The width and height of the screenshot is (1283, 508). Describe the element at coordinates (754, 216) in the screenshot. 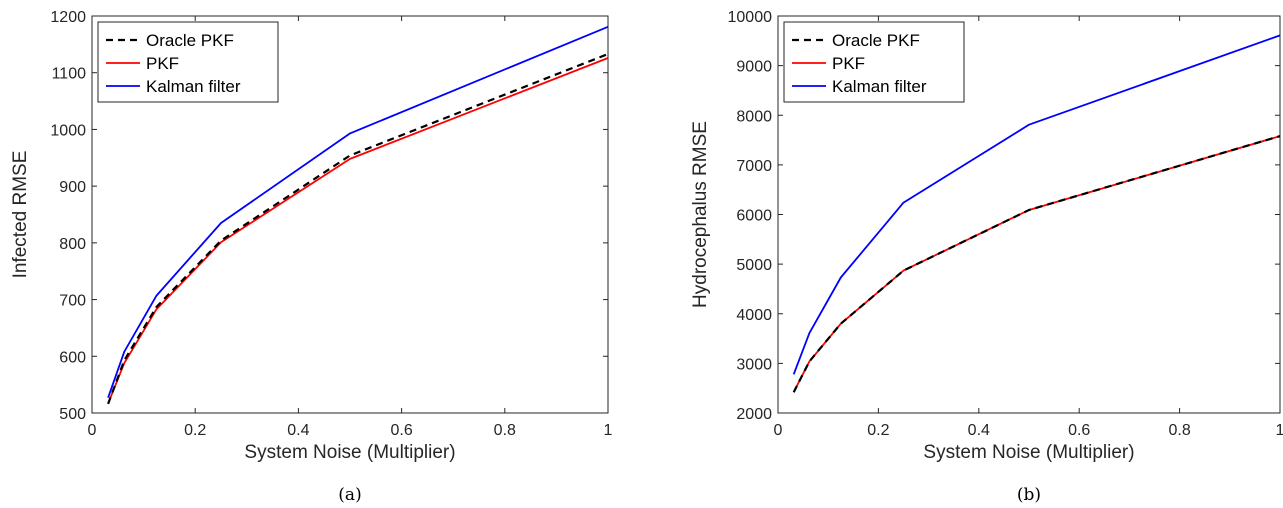

I see `y-tick-label: 6000` at that location.